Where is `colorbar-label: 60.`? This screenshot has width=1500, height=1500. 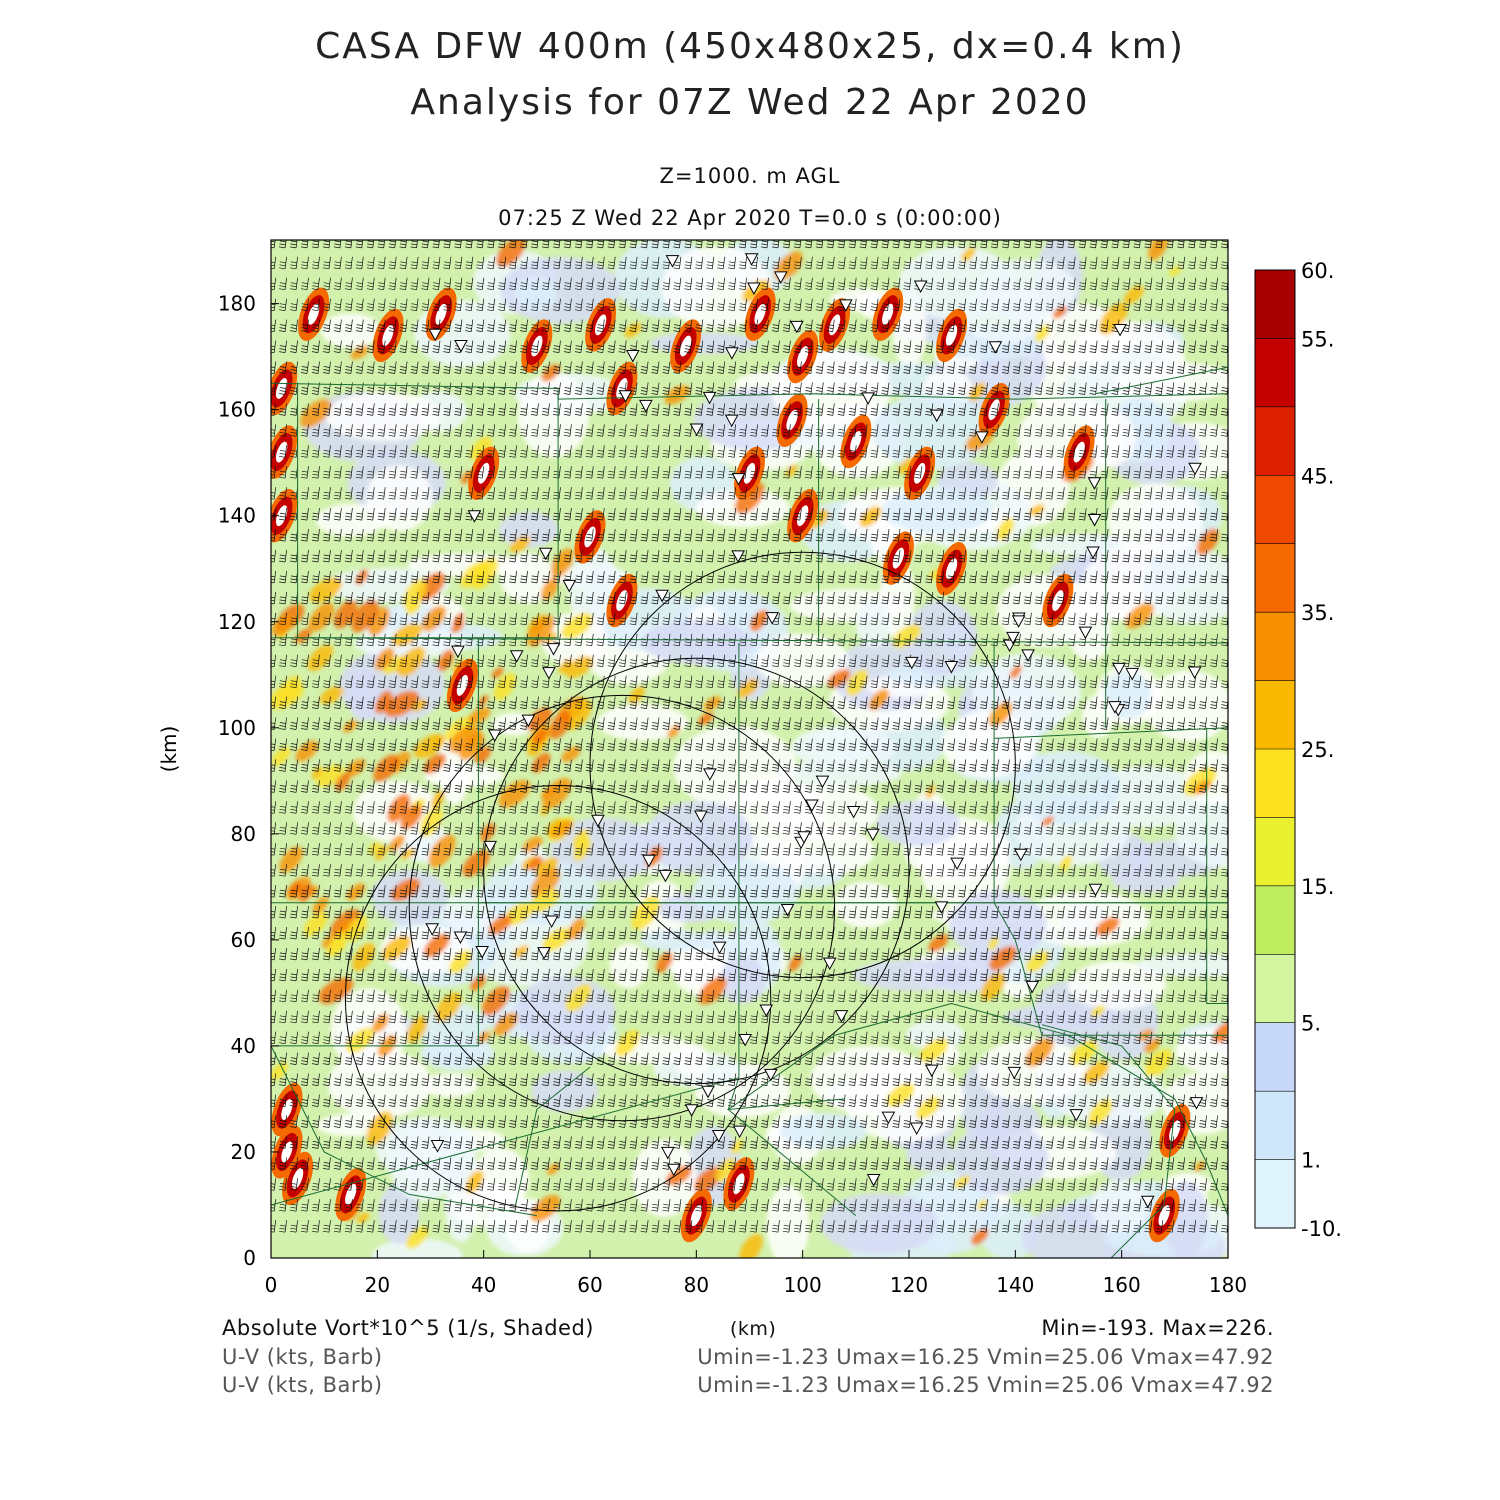 colorbar-label: 60. is located at coordinates (1317, 271).